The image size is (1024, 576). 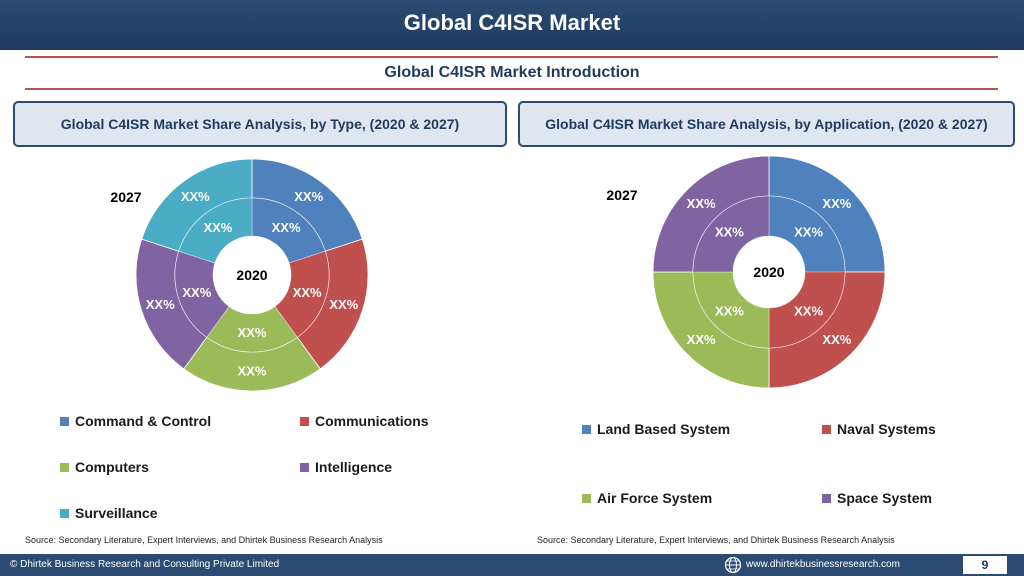 I want to click on page-title: Global C4ISR Market, so click(x=512, y=22).